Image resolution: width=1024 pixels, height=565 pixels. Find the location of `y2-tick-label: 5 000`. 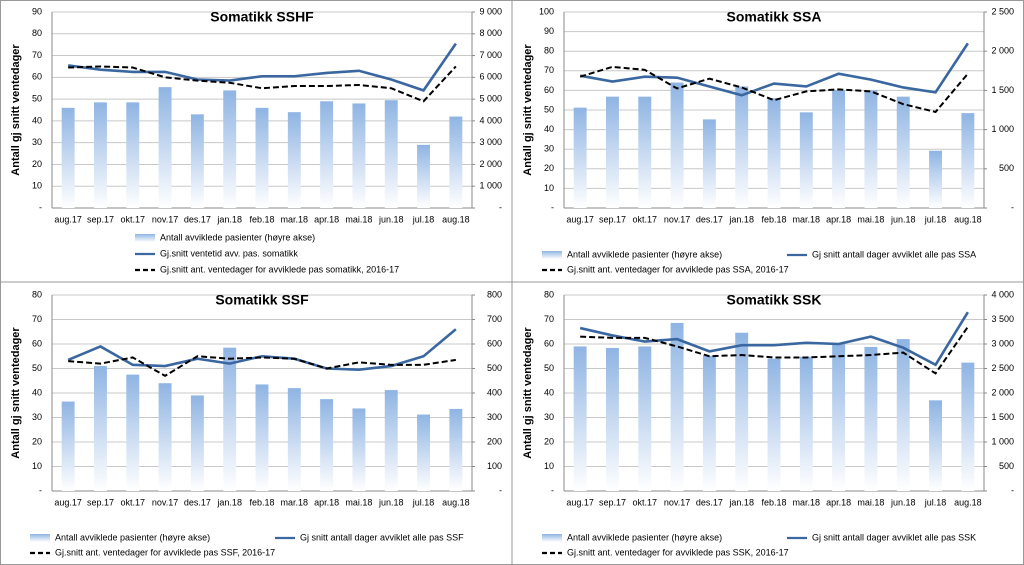

y2-tick-label: 5 000 is located at coordinates (490, 98).